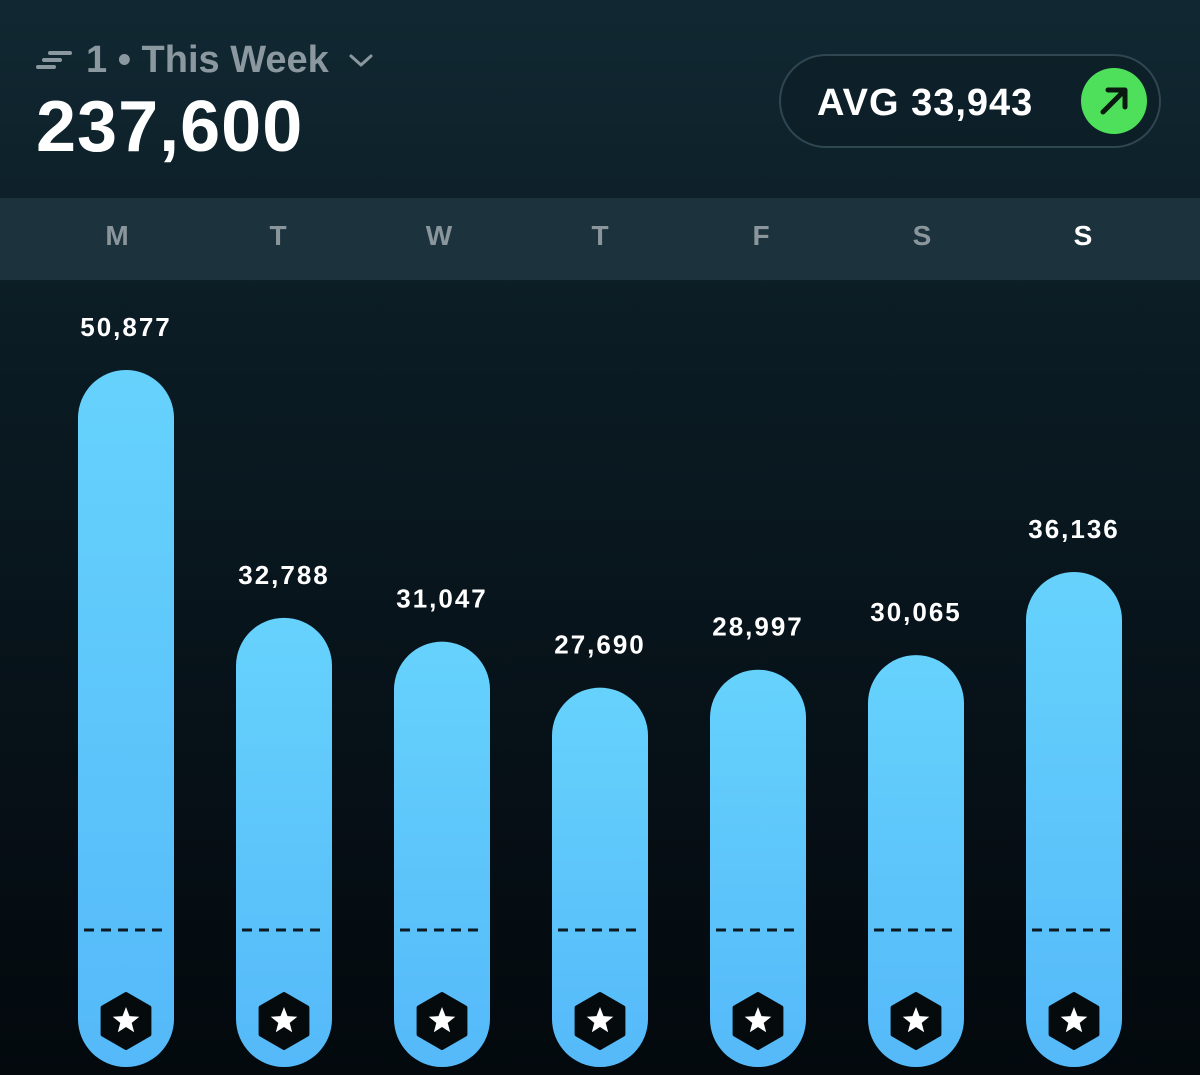 The width and height of the screenshot is (1200, 1075). What do you see at coordinates (600, 645) in the screenshot?
I see `bar-value-label: 27,690` at bounding box center [600, 645].